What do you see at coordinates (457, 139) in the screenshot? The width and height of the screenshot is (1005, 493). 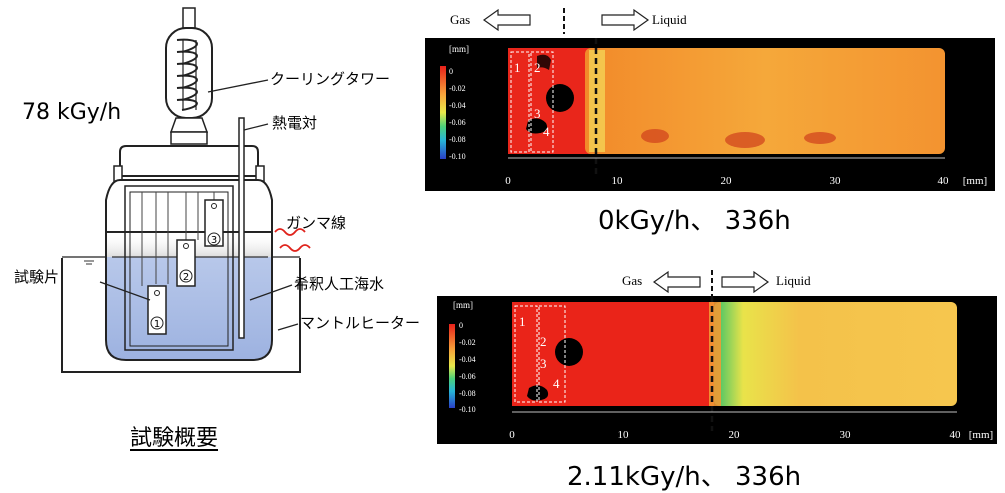 I see `panel1-cbar-tick: -0.08` at bounding box center [457, 139].